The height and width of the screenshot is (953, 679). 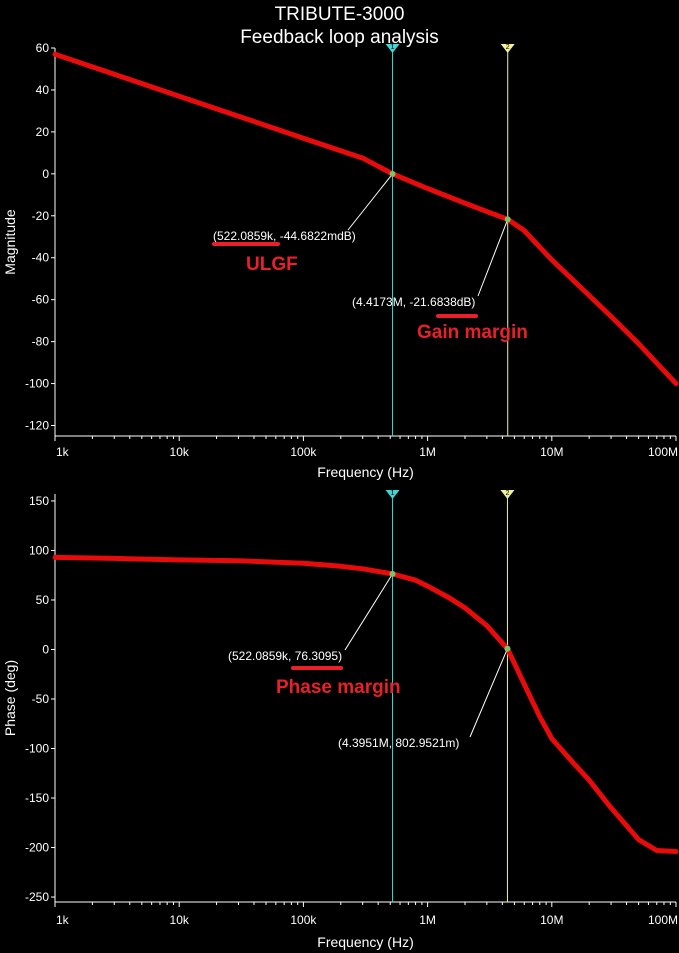 What do you see at coordinates (472, 332) in the screenshot?
I see `magnitude-annotation-gain-margin: Gain margin` at bounding box center [472, 332].